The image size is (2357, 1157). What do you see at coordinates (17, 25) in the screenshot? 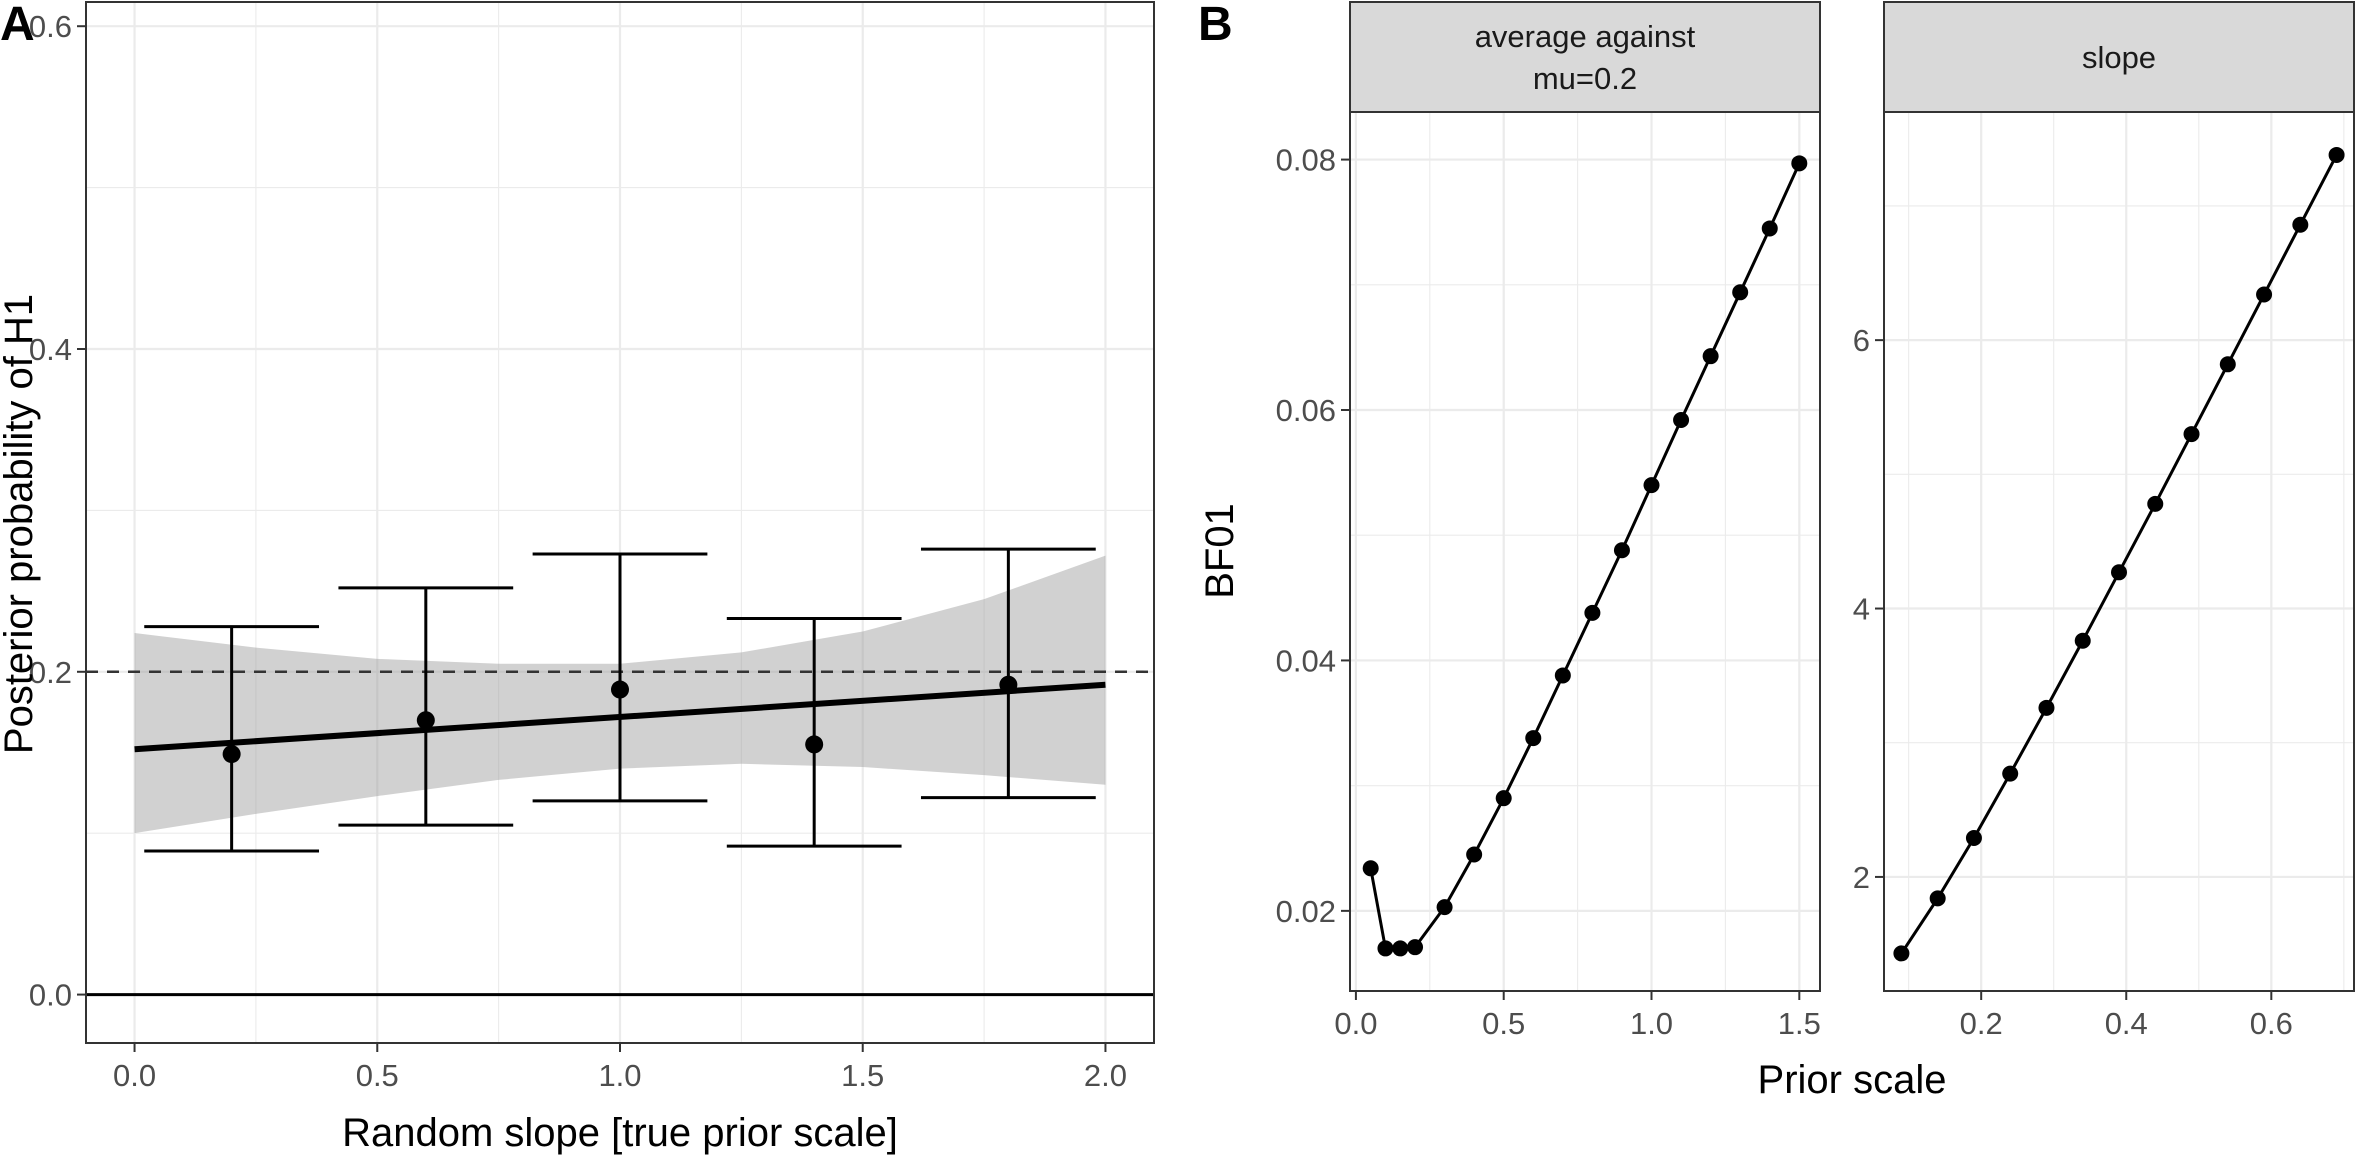
I see `panel-a-tag: A` at bounding box center [17, 25].